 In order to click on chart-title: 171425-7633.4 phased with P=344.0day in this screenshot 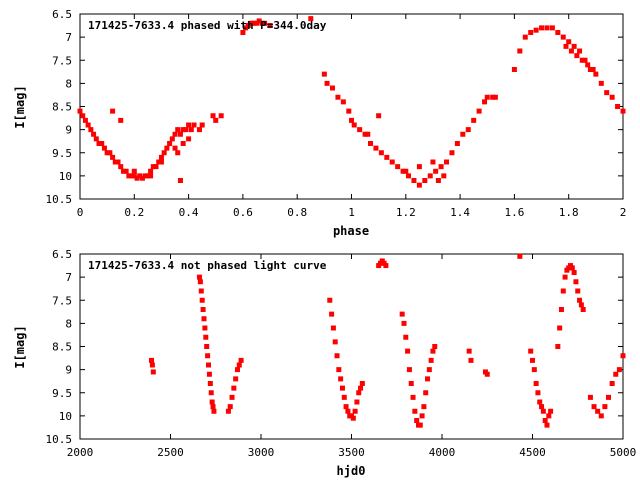, I will do `click(207, 25)`.